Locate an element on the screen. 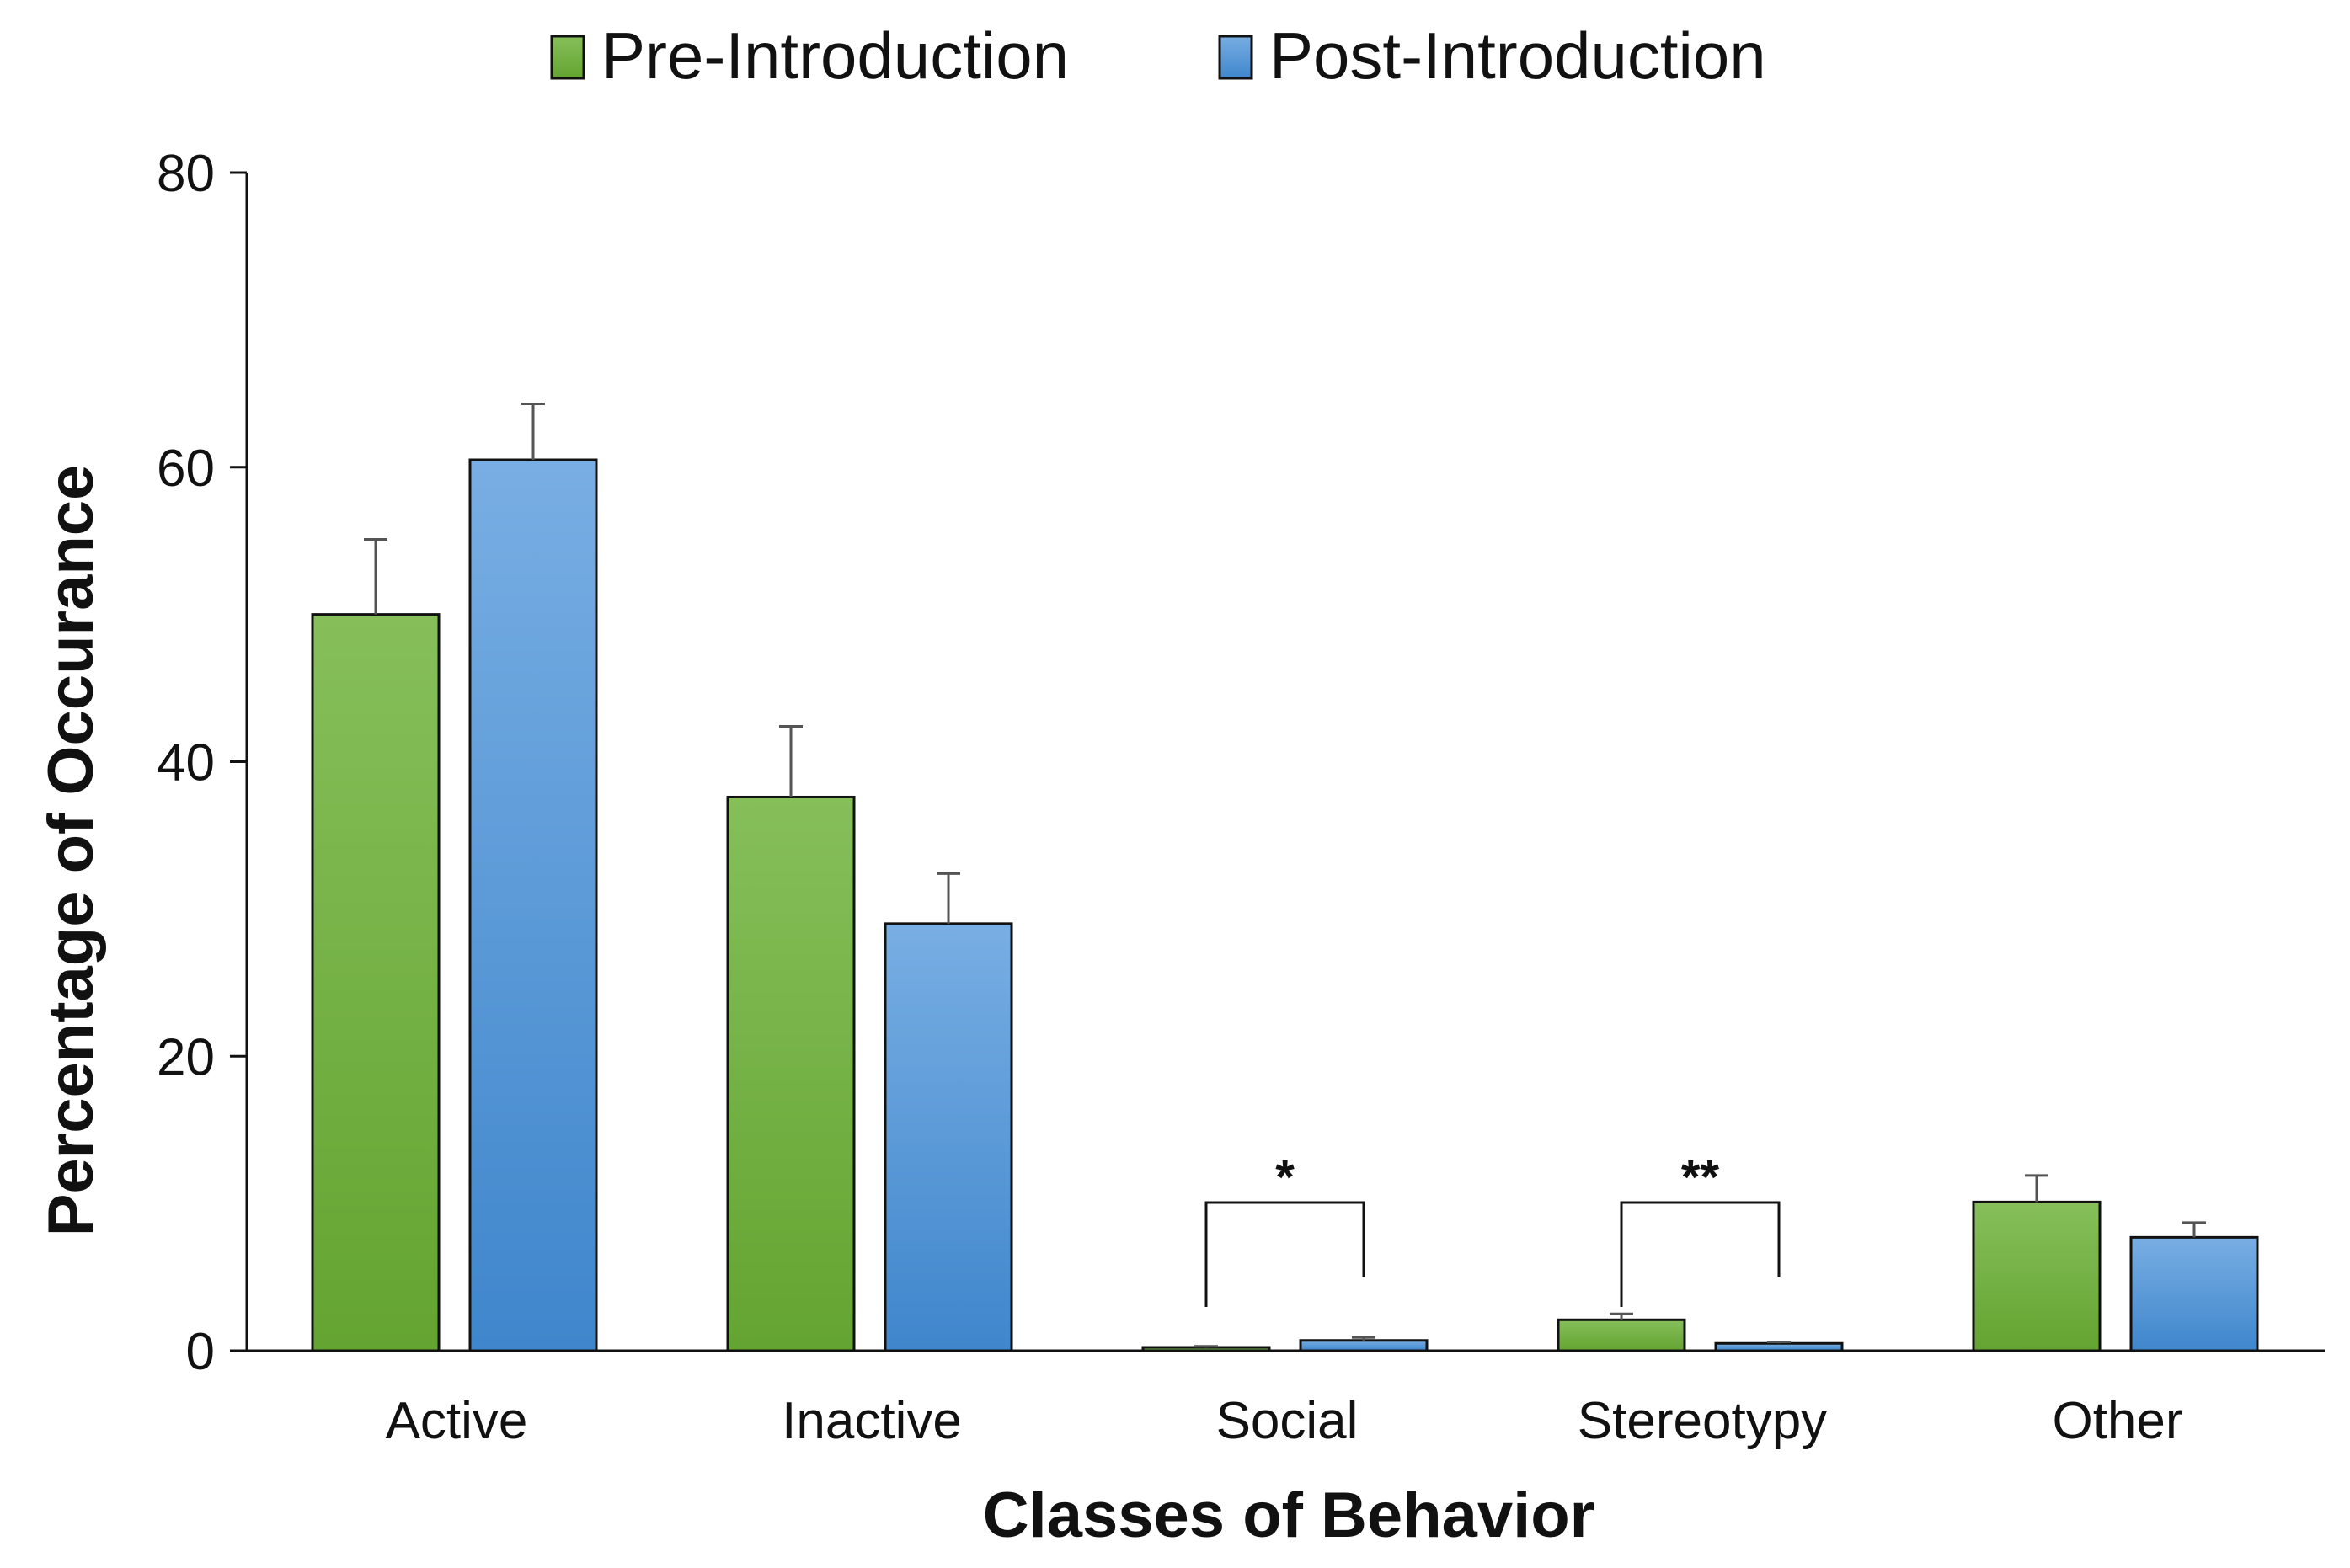  x-tick-label-other: Other is located at coordinates (2117, 1421).